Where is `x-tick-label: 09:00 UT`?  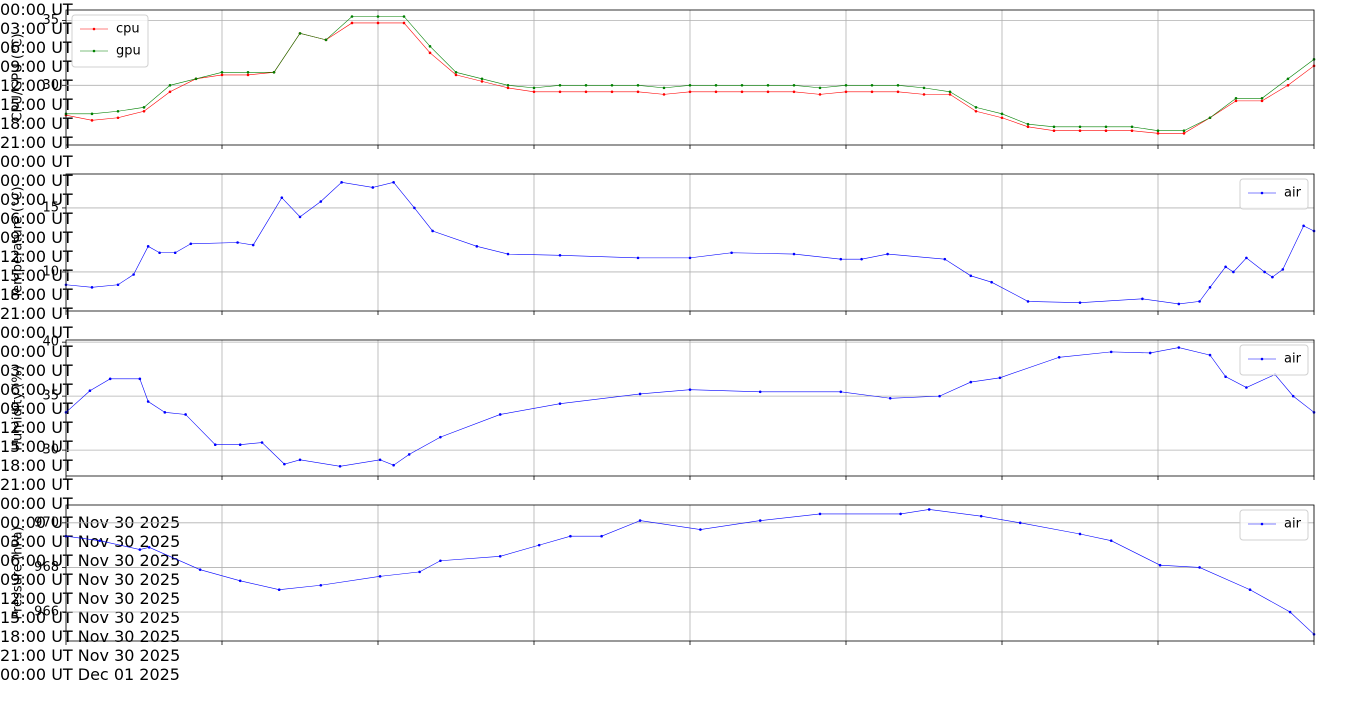
x-tick-label: 09:00 UT is located at coordinates (36, 408).